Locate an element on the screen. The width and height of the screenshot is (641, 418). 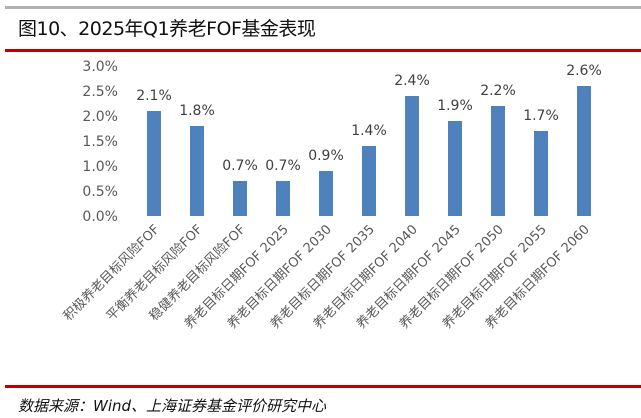
y-tick-label: 2.5% is located at coordinates (100, 92).